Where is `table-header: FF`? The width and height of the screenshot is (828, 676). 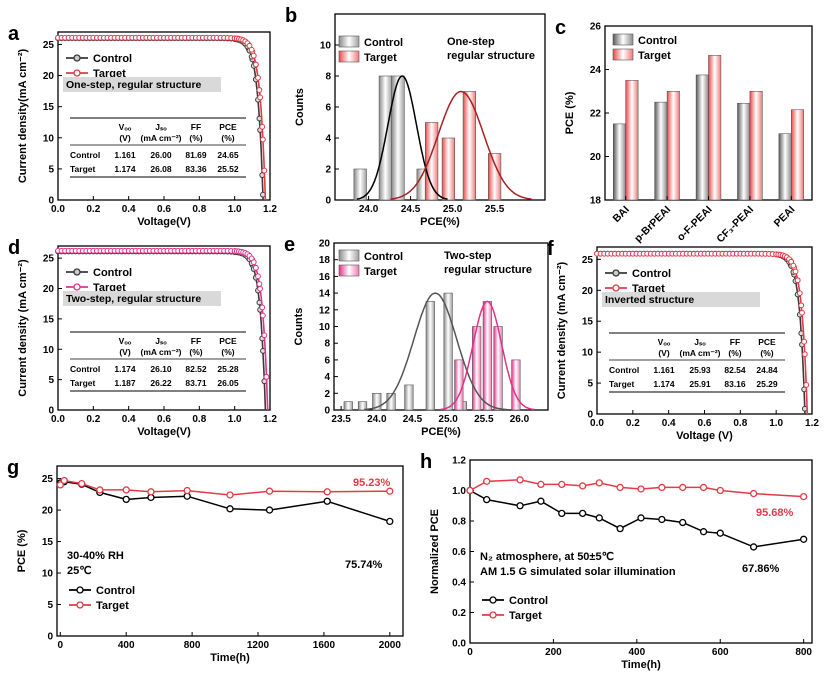
table-header: FF is located at coordinates (196, 127).